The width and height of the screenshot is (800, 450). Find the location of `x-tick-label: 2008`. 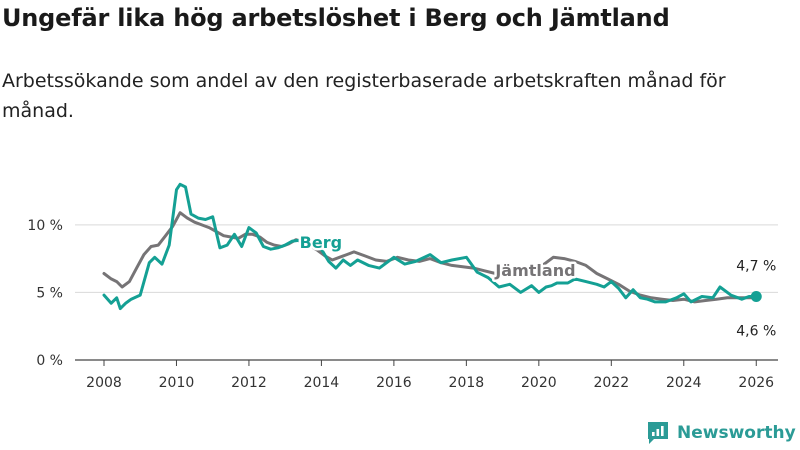

x-tick-label: 2008 is located at coordinates (104, 383).